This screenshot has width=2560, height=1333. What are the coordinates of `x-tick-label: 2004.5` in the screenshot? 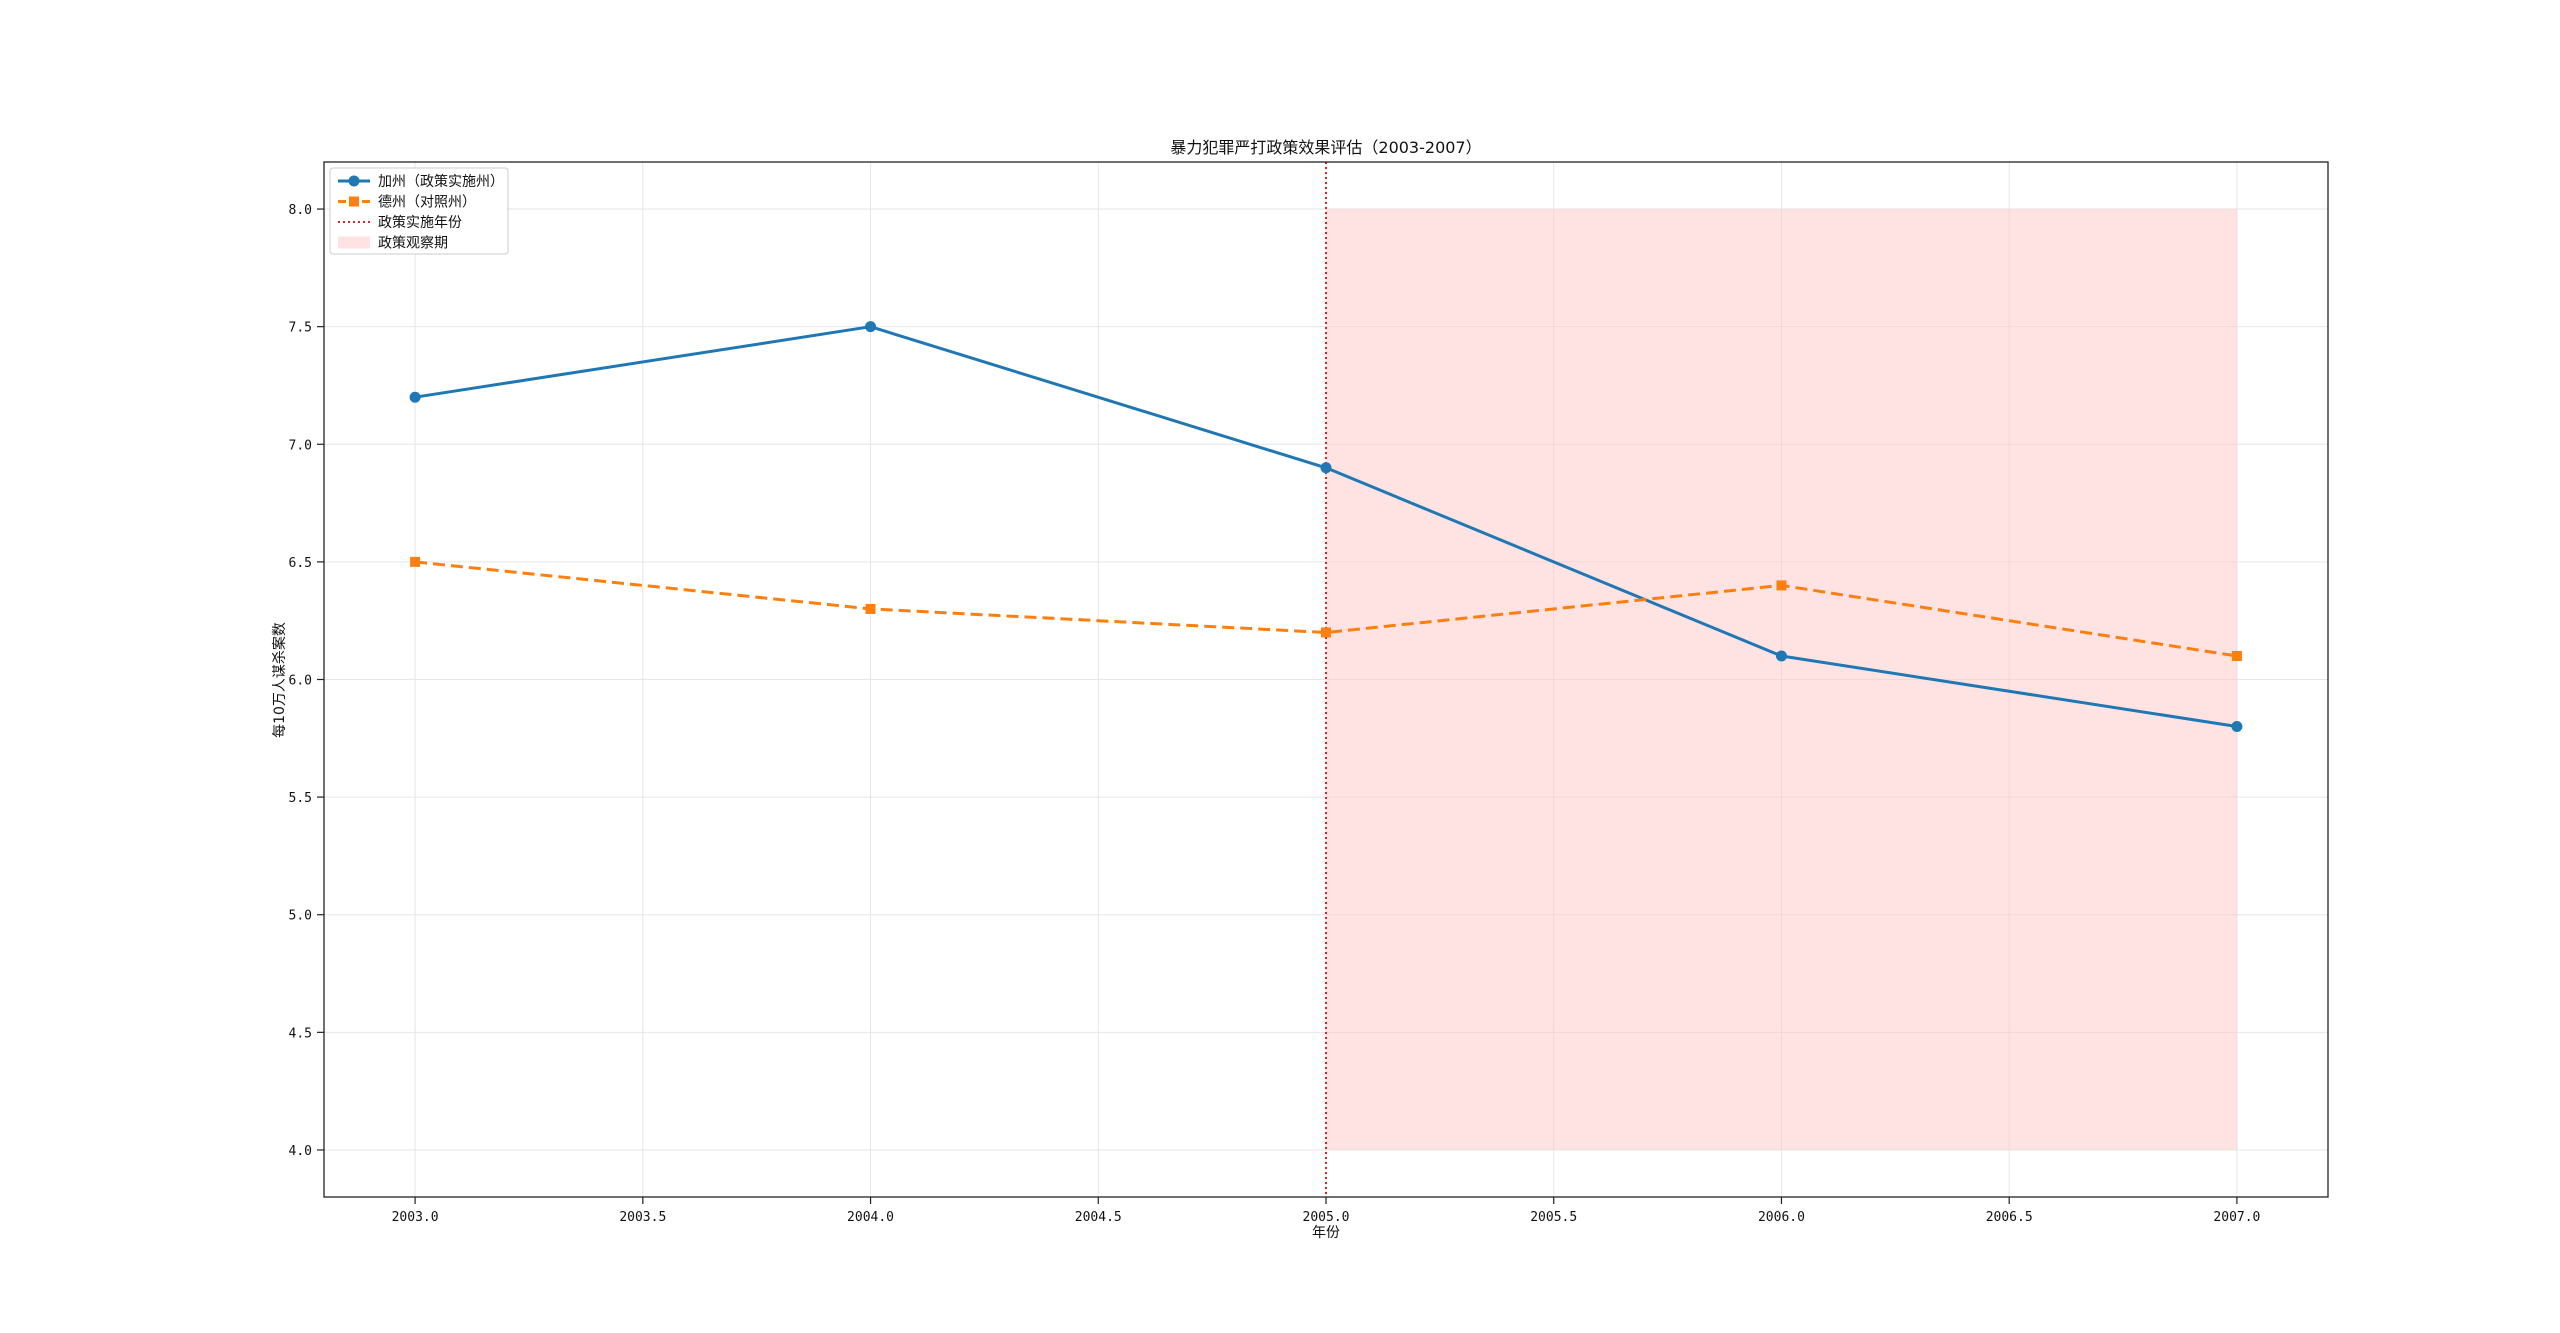 It's located at (1098, 1217).